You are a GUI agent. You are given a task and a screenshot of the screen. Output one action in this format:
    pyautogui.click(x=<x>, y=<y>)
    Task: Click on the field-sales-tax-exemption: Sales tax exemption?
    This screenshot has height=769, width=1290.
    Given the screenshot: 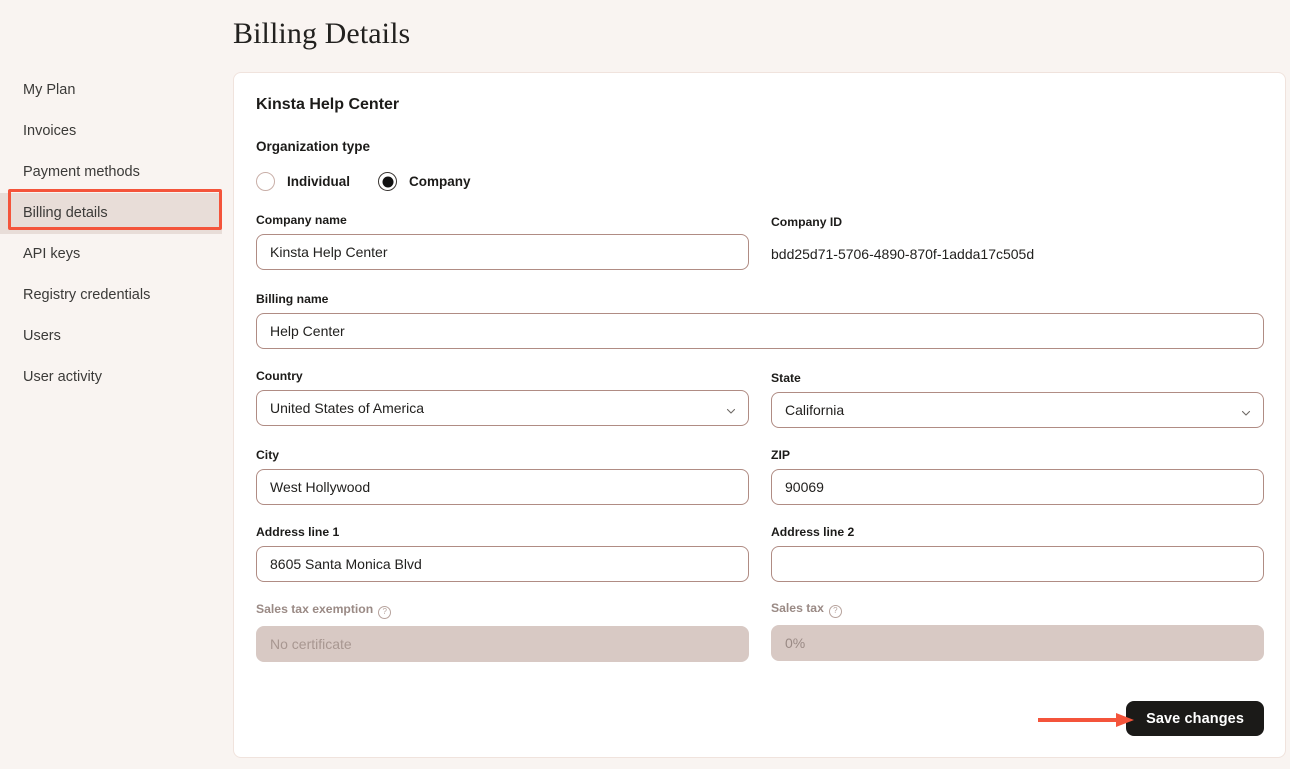 What is the action you would take?
    pyautogui.click(x=502, y=632)
    